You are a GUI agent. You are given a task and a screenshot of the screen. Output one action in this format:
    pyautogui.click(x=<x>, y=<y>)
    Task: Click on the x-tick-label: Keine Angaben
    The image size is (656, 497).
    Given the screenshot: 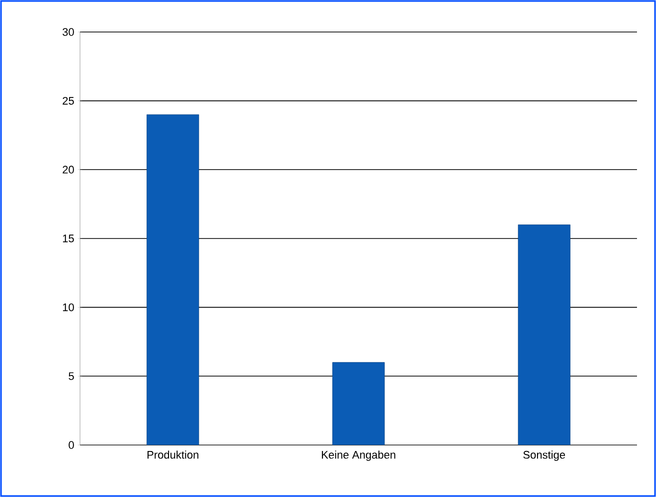 What is the action you would take?
    pyautogui.click(x=359, y=455)
    